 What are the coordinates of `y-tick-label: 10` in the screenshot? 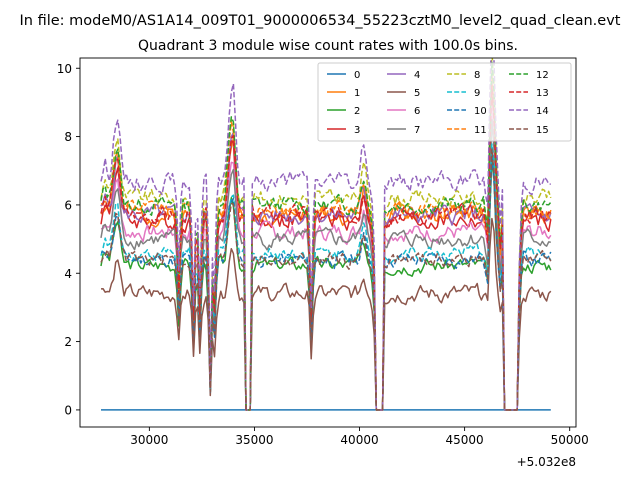 It's located at (64, 69).